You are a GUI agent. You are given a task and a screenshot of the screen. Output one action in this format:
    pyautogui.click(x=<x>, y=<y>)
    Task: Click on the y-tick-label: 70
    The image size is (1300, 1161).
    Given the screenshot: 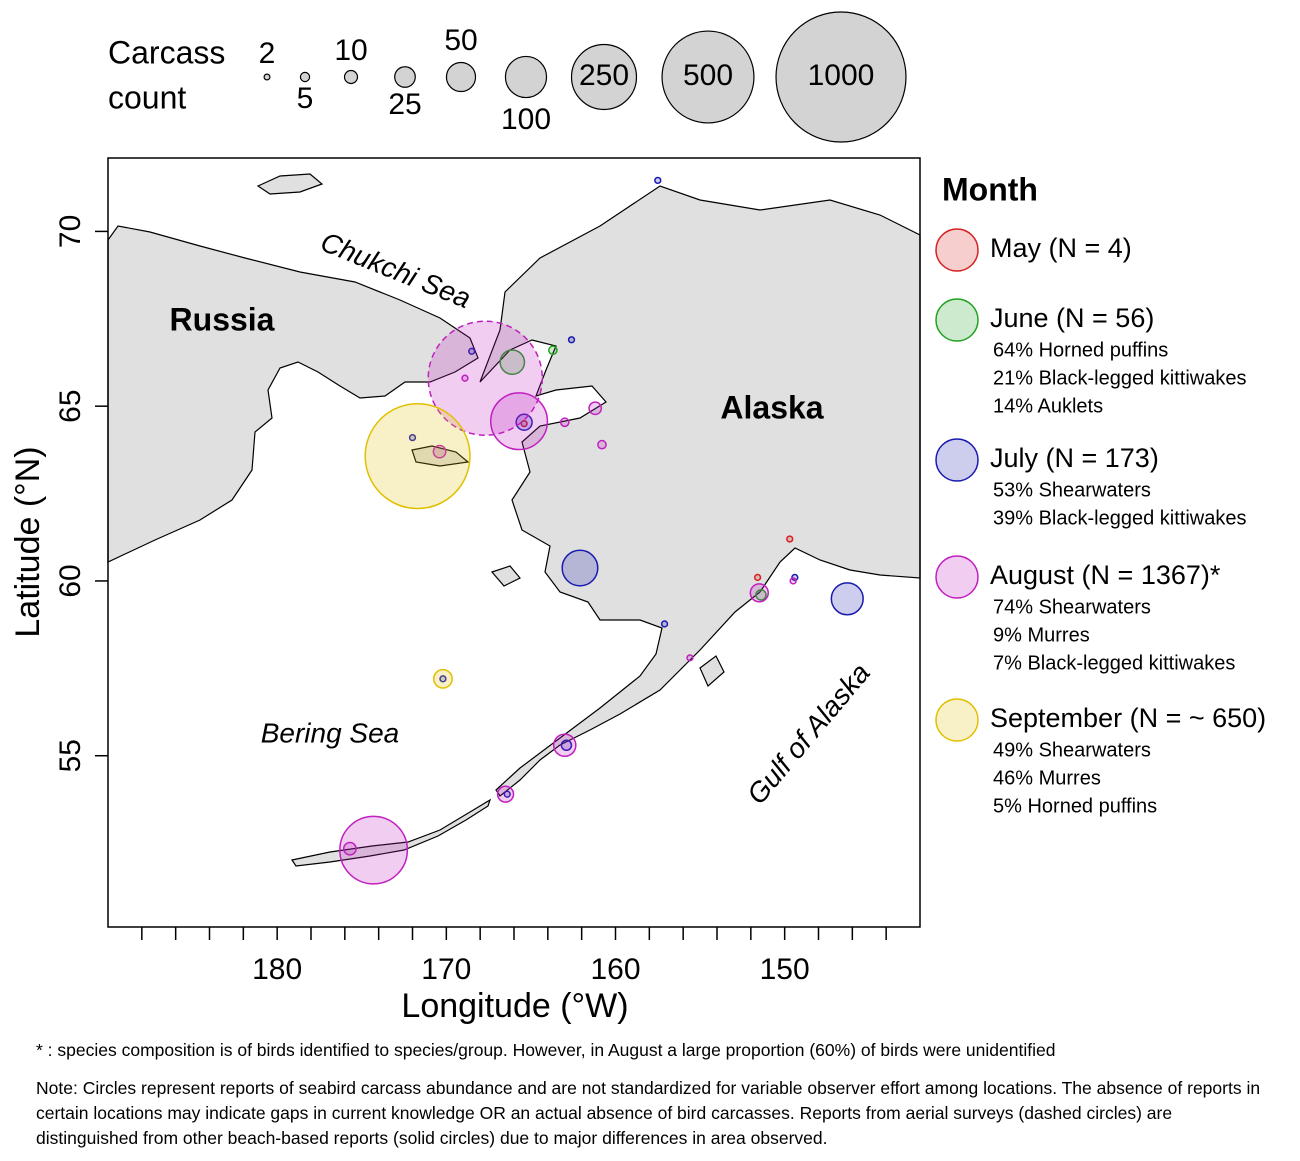 What is the action you would take?
    pyautogui.click(x=70, y=231)
    